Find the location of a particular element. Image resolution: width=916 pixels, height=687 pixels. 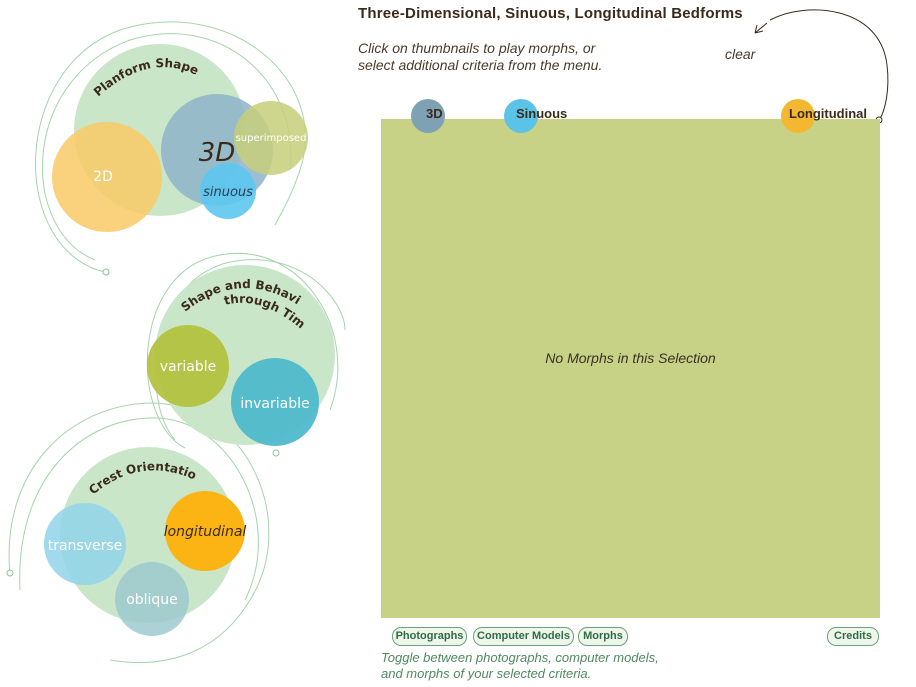

option-2d: 2D is located at coordinates (107, 177).